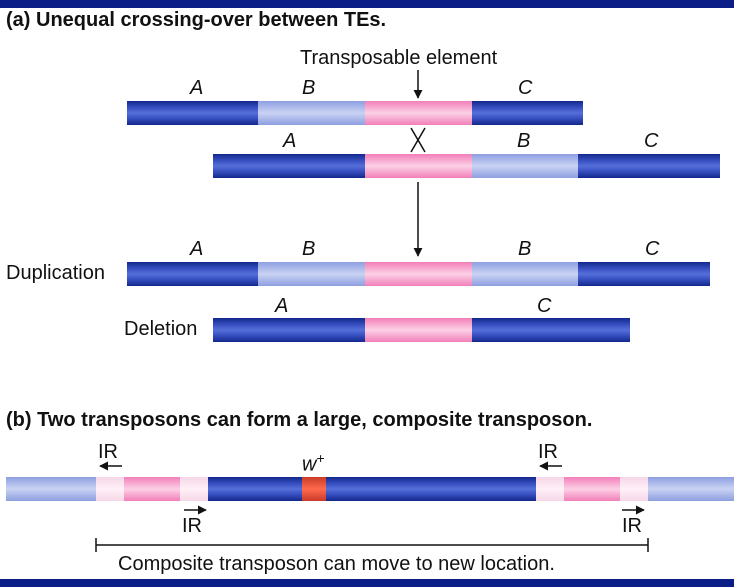 Image resolution: width=734 pixels, height=587 pixels. Describe the element at coordinates (55, 273) in the screenshot. I see `duplication-label: Duplication` at that location.